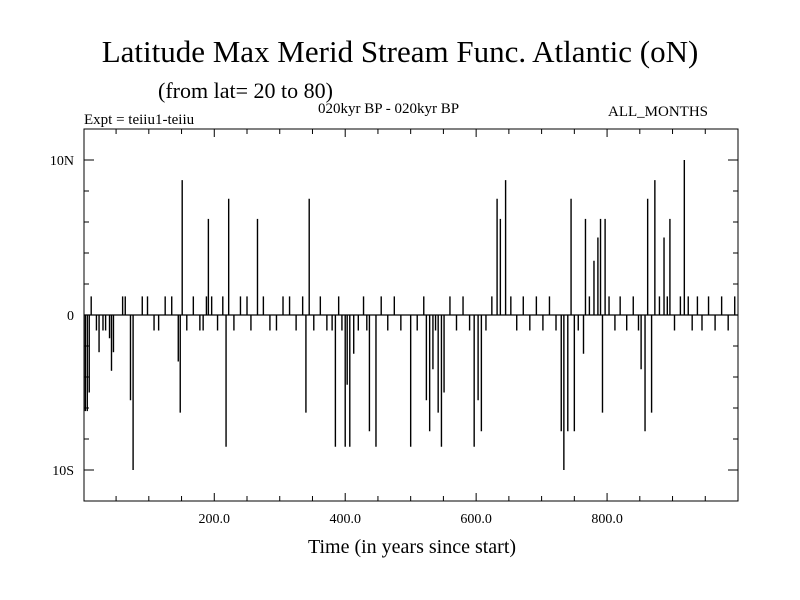  What do you see at coordinates (139, 120) in the screenshot?
I see `experiment-label: Expt = teiiu1-teiiu` at bounding box center [139, 120].